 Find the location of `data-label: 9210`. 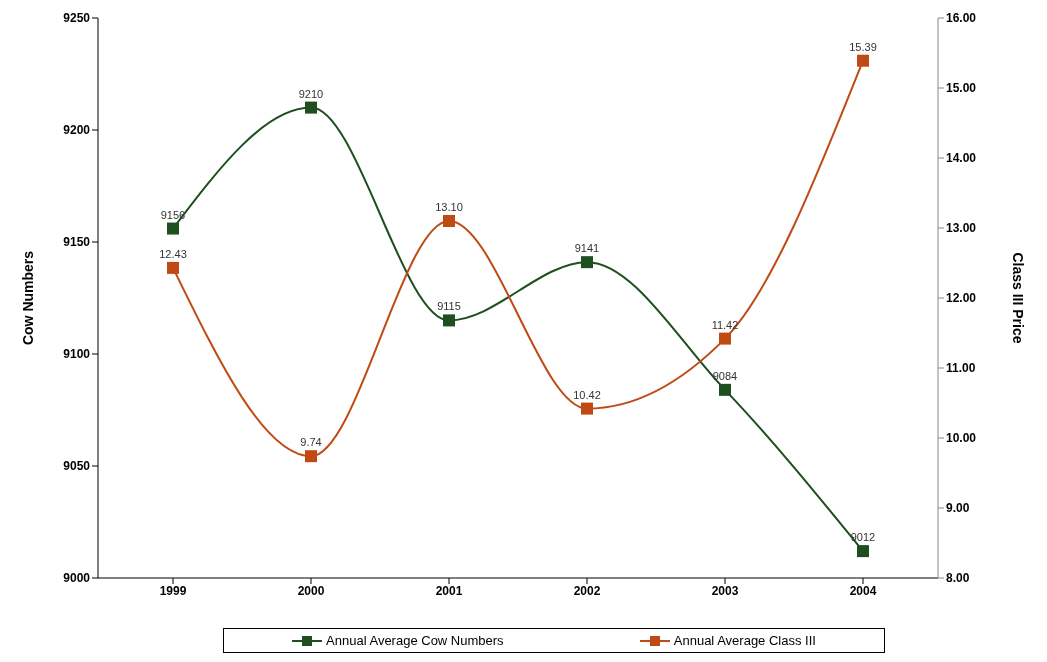

data-label: 9210 is located at coordinates (311, 93).